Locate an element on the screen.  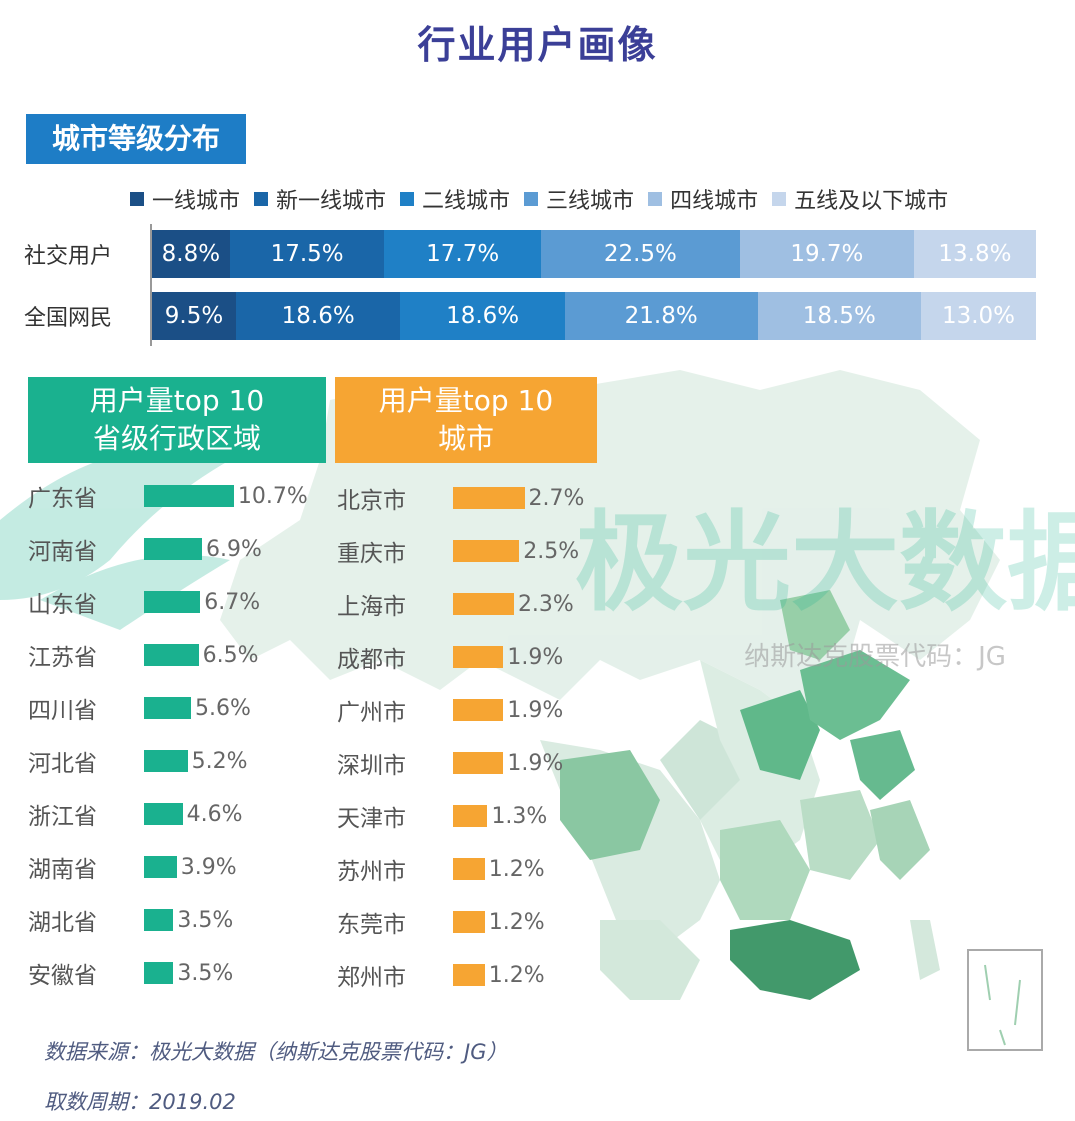
bar-row: 北京市 2.7% is located at coordinates (472, 499).